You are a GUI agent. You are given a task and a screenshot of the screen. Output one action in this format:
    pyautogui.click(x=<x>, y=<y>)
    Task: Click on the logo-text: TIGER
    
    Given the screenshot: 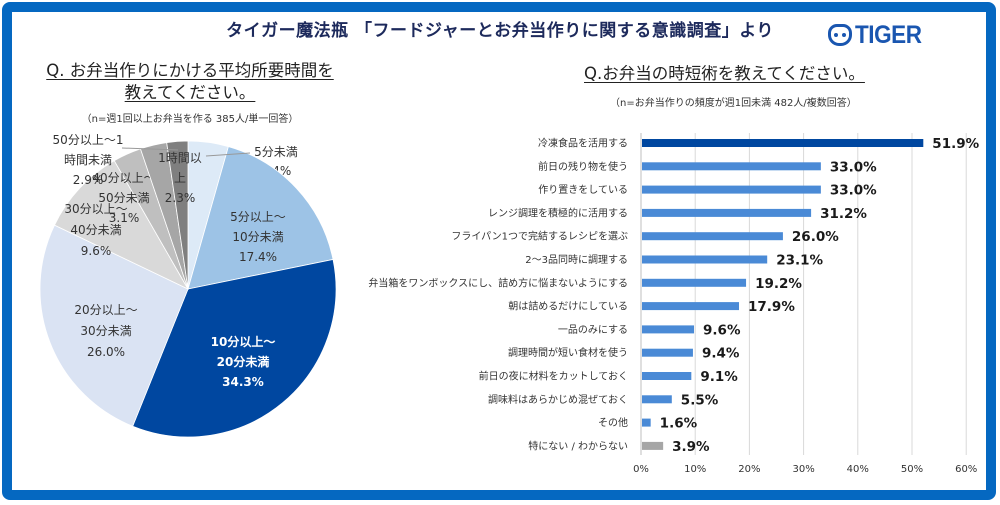 What is the action you would take?
    pyautogui.click(x=888, y=34)
    